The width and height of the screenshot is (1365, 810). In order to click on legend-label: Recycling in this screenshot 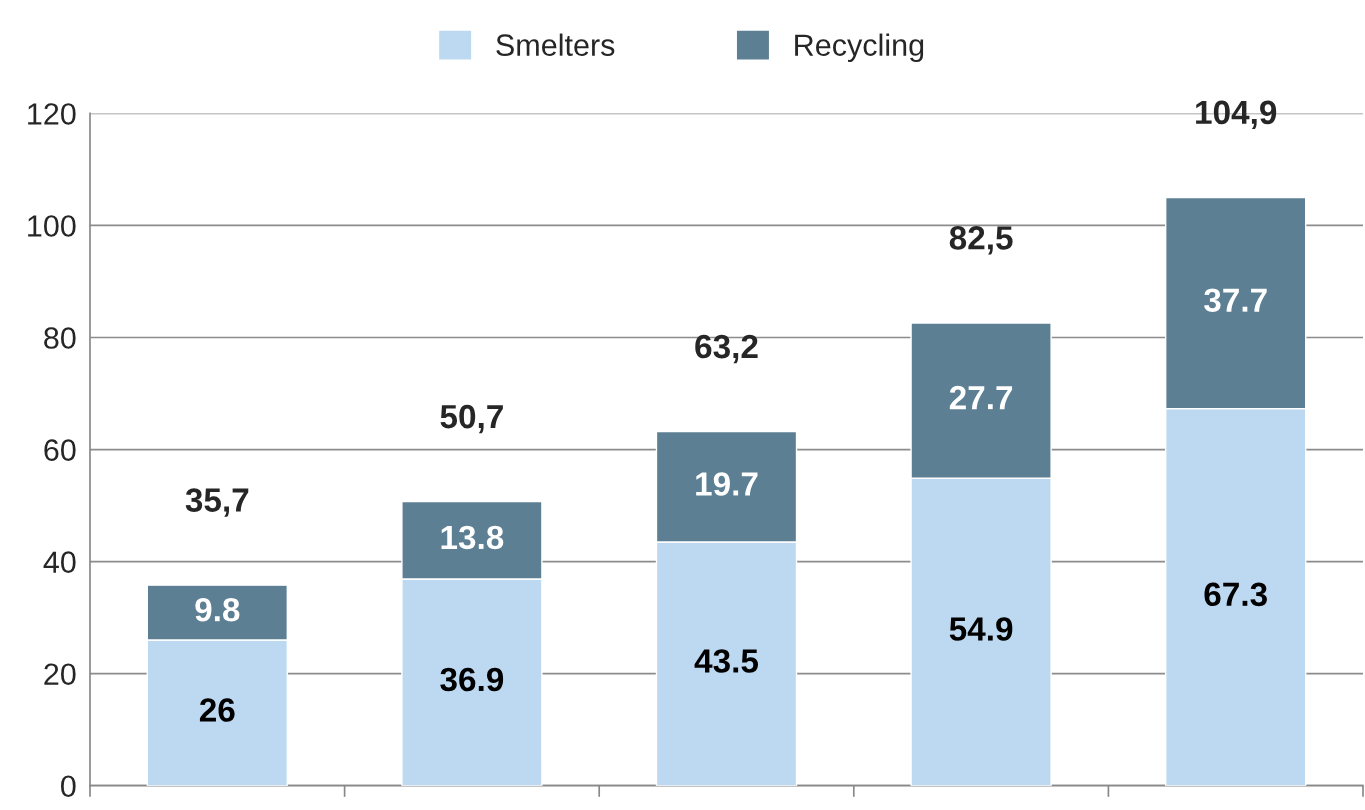, I will do `click(859, 48)`.